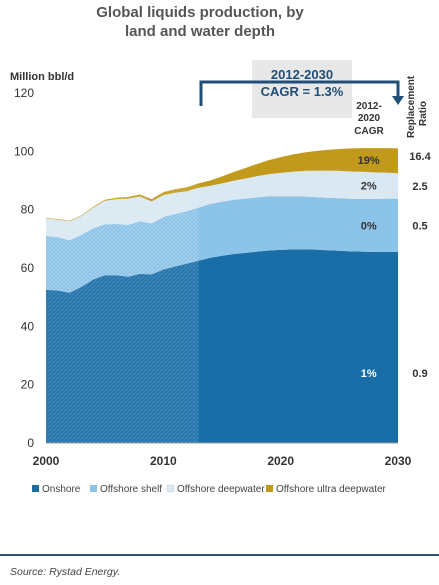  I want to click on cagr-callout-period: 2012-2030, so click(302, 74).